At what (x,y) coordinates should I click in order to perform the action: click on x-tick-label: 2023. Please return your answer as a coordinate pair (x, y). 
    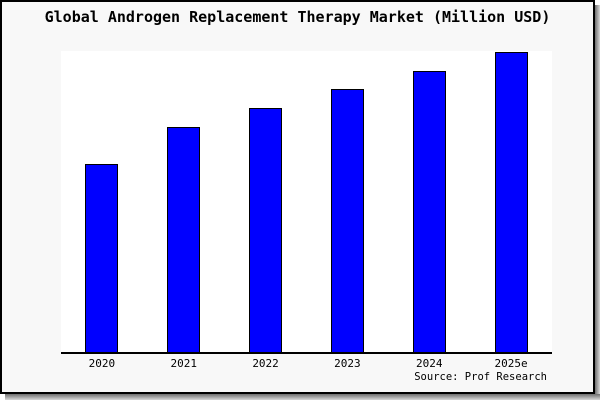
    Looking at the image, I should click on (347, 363).